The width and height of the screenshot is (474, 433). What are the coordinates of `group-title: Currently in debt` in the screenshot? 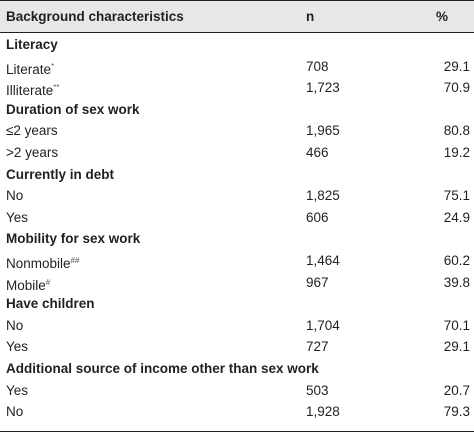 It's located at (60, 174).